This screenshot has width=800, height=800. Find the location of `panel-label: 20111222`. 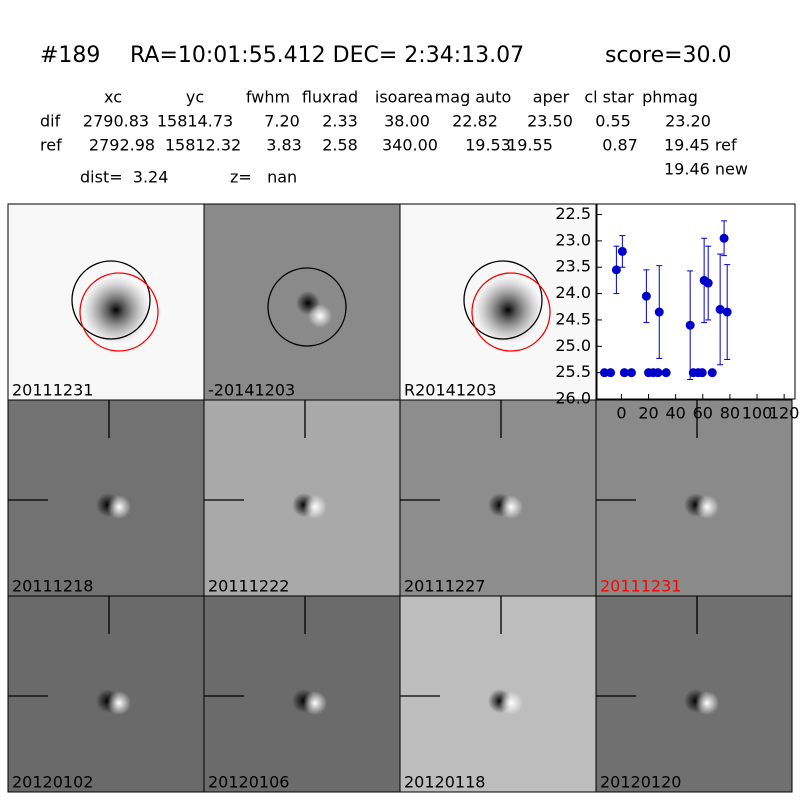

panel-label: 20111222 is located at coordinates (248, 586).